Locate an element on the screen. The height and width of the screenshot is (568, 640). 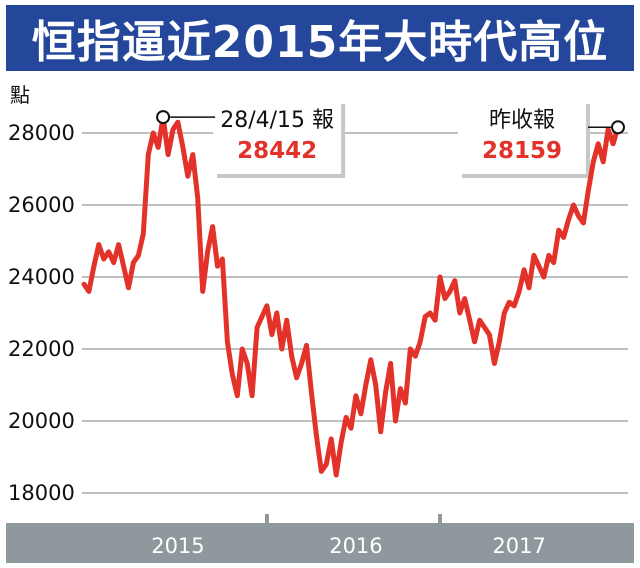
callout-label: 28/4/15 報 is located at coordinates (277, 120).